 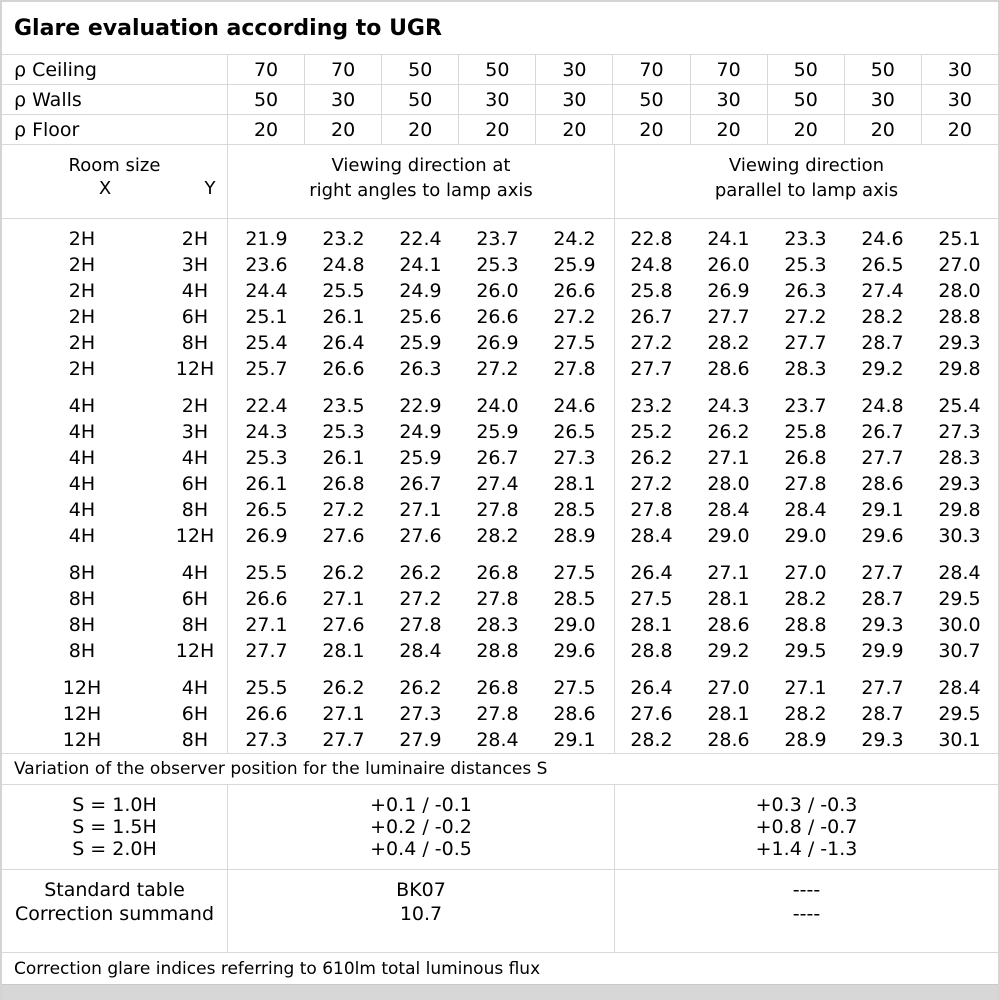 What do you see at coordinates (343, 291) in the screenshot?
I see `ugr-value: 25.5` at bounding box center [343, 291].